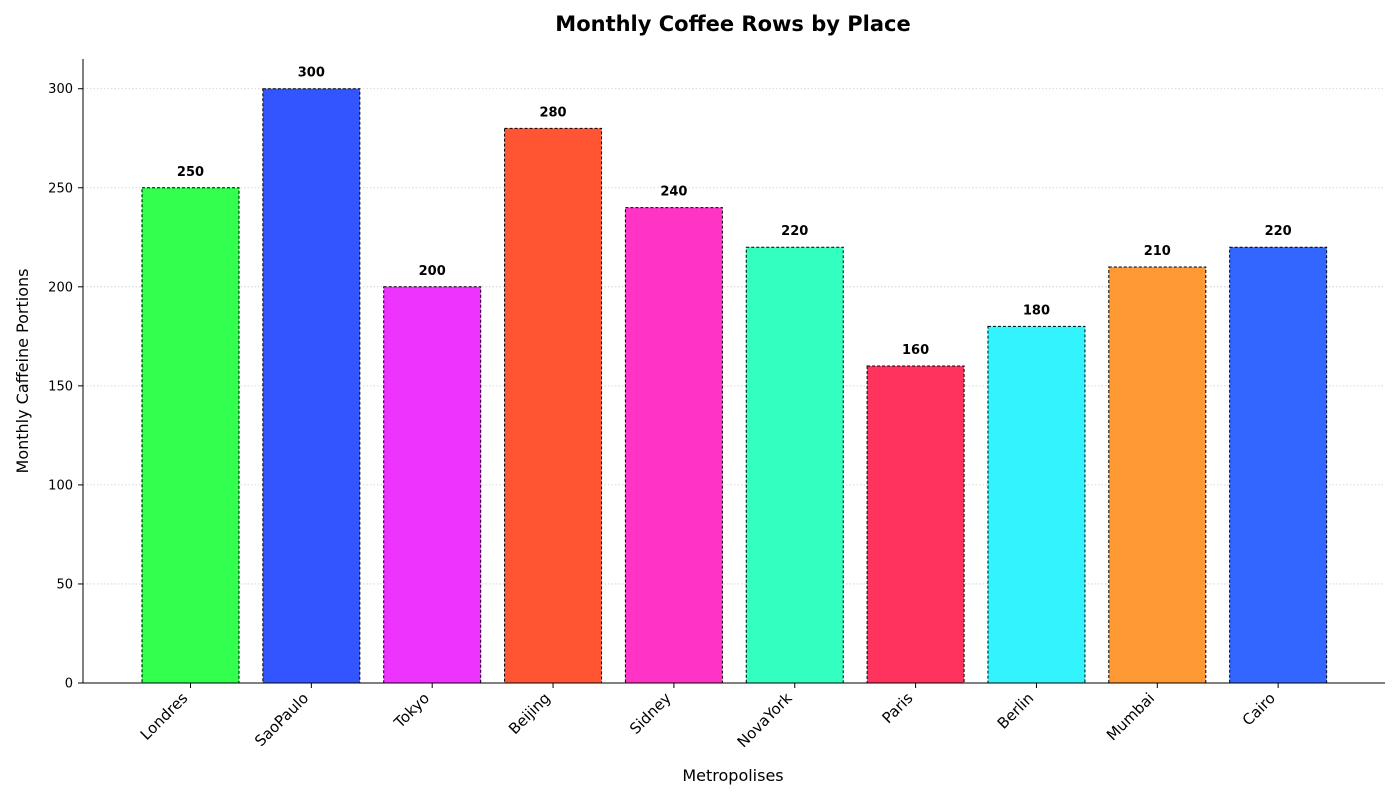  I want to click on y-tick-label: 250, so click(60, 188).